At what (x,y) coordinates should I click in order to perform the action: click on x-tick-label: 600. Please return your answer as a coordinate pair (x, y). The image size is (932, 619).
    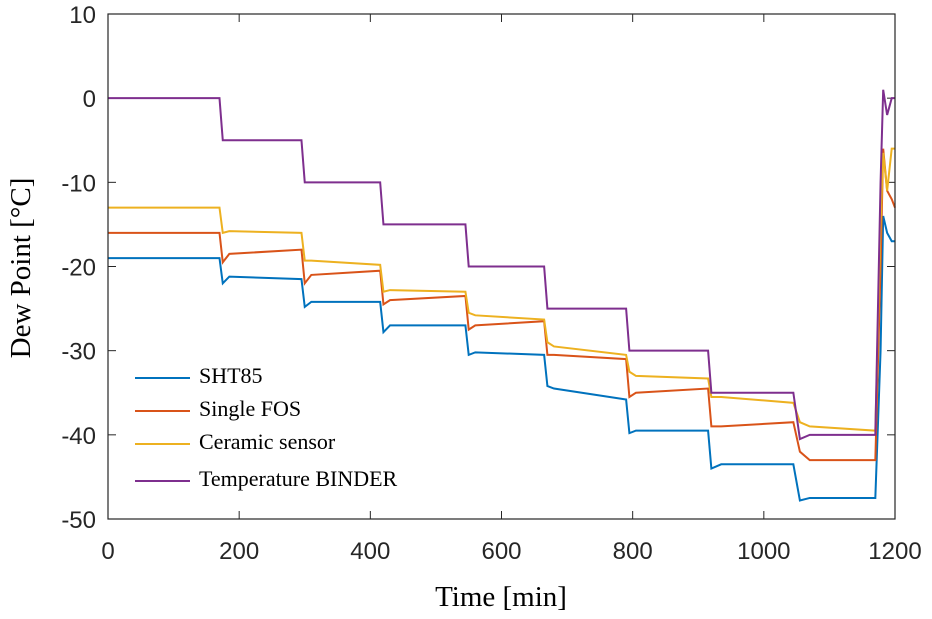
    Looking at the image, I should click on (501, 551).